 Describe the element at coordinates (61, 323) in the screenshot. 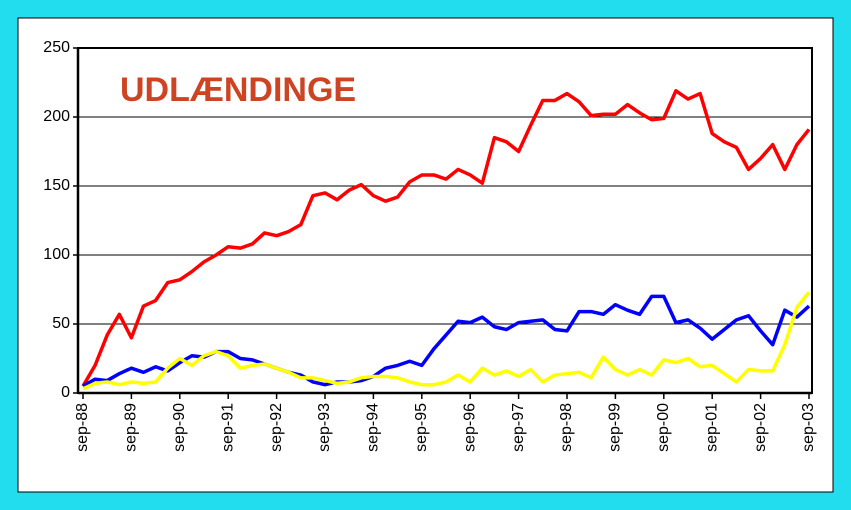

I see `y-tick-label: 50` at that location.